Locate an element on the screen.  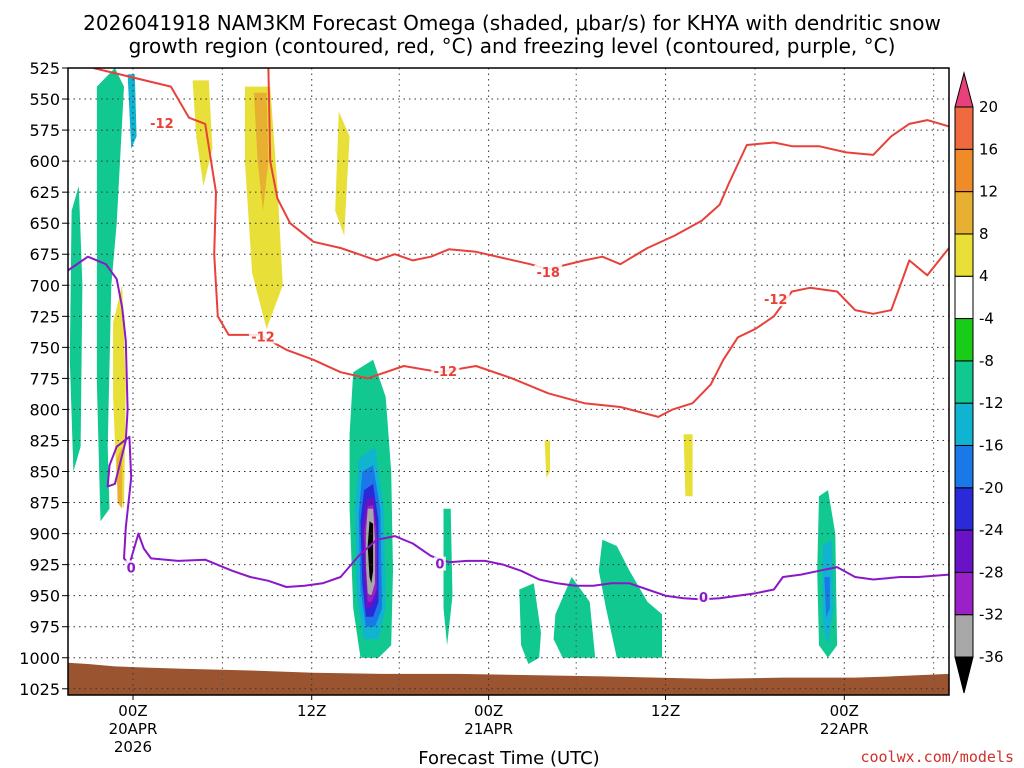
x-tick-label-2-0: 00Z is located at coordinates (488, 711).